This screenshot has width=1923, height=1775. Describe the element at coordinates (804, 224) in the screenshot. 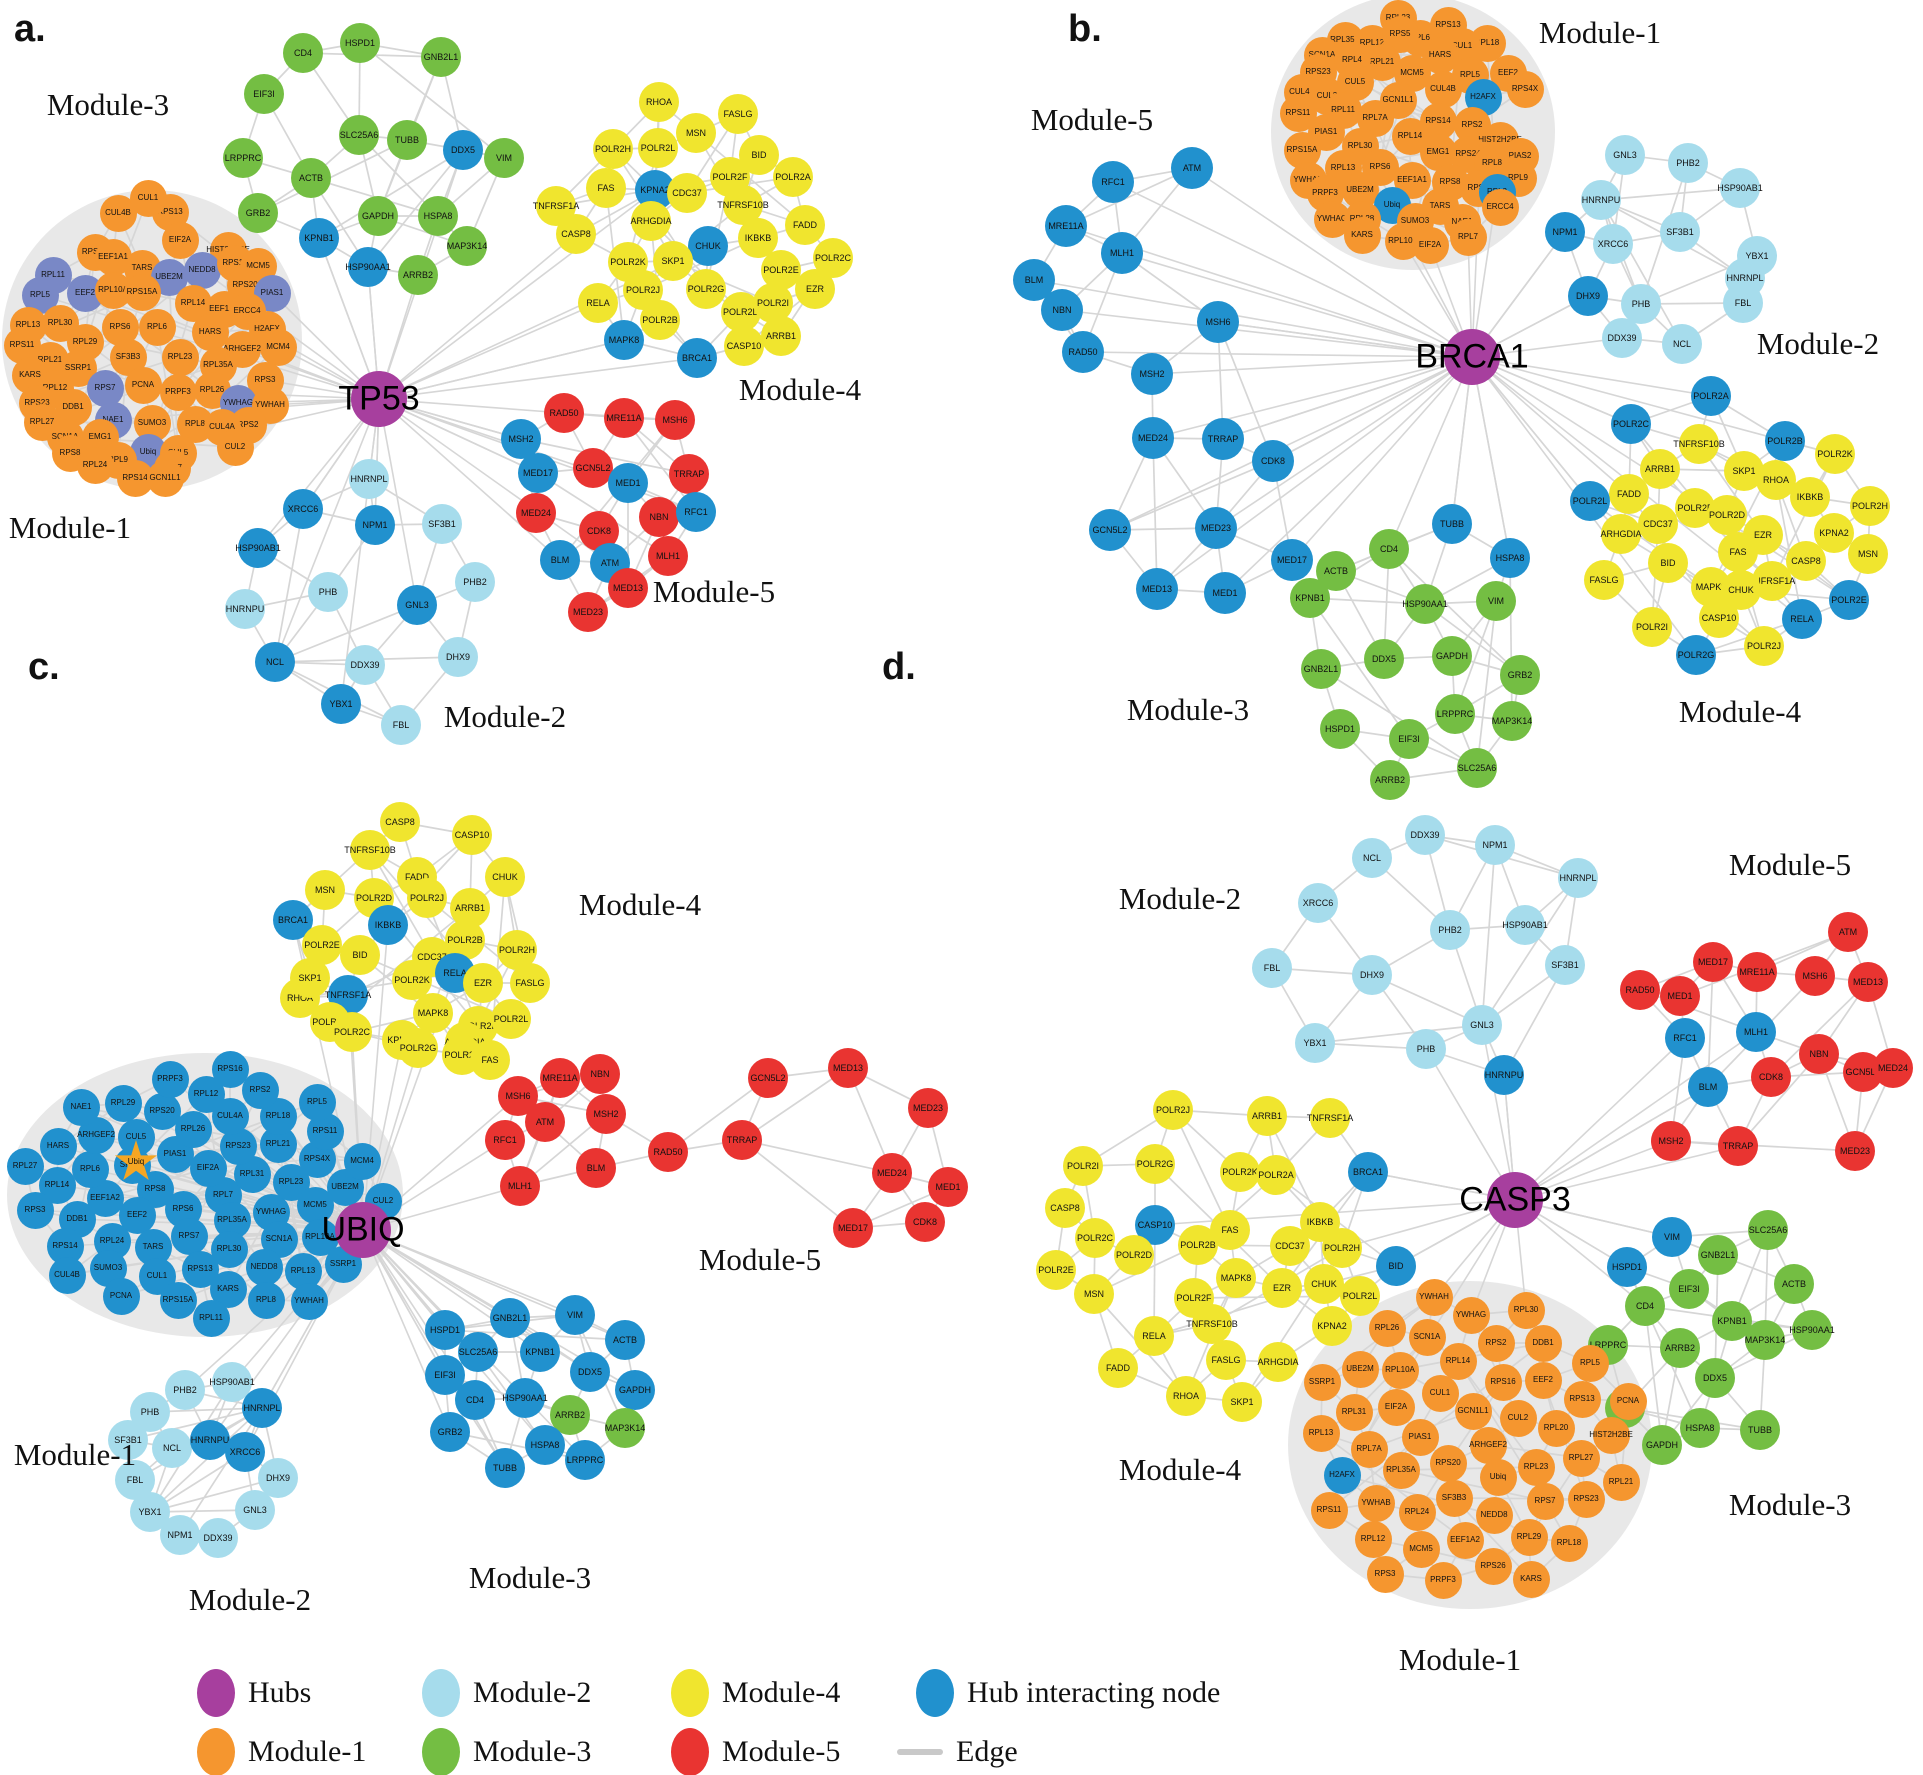

I see `gene-label: FADD` at that location.